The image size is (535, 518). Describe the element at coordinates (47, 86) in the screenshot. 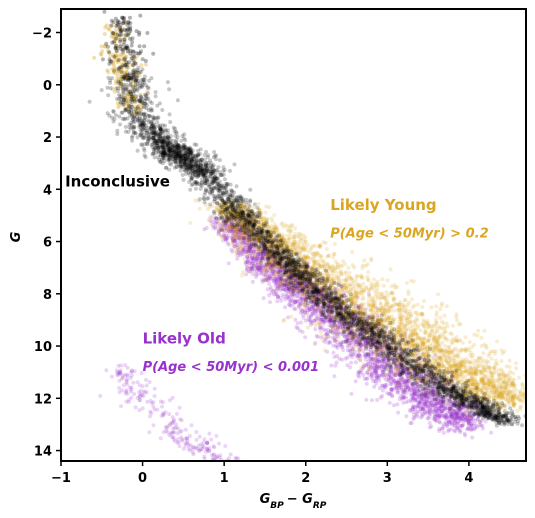

I see `y-tick-label: 0` at that location.